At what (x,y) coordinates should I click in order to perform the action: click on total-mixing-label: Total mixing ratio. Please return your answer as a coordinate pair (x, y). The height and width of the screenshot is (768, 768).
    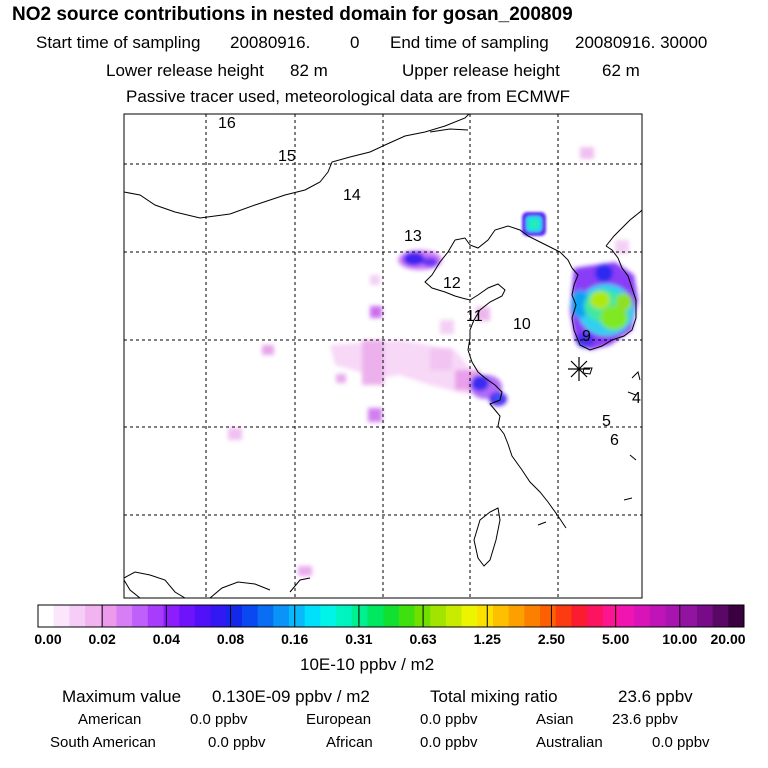
    Looking at the image, I should click on (494, 696).